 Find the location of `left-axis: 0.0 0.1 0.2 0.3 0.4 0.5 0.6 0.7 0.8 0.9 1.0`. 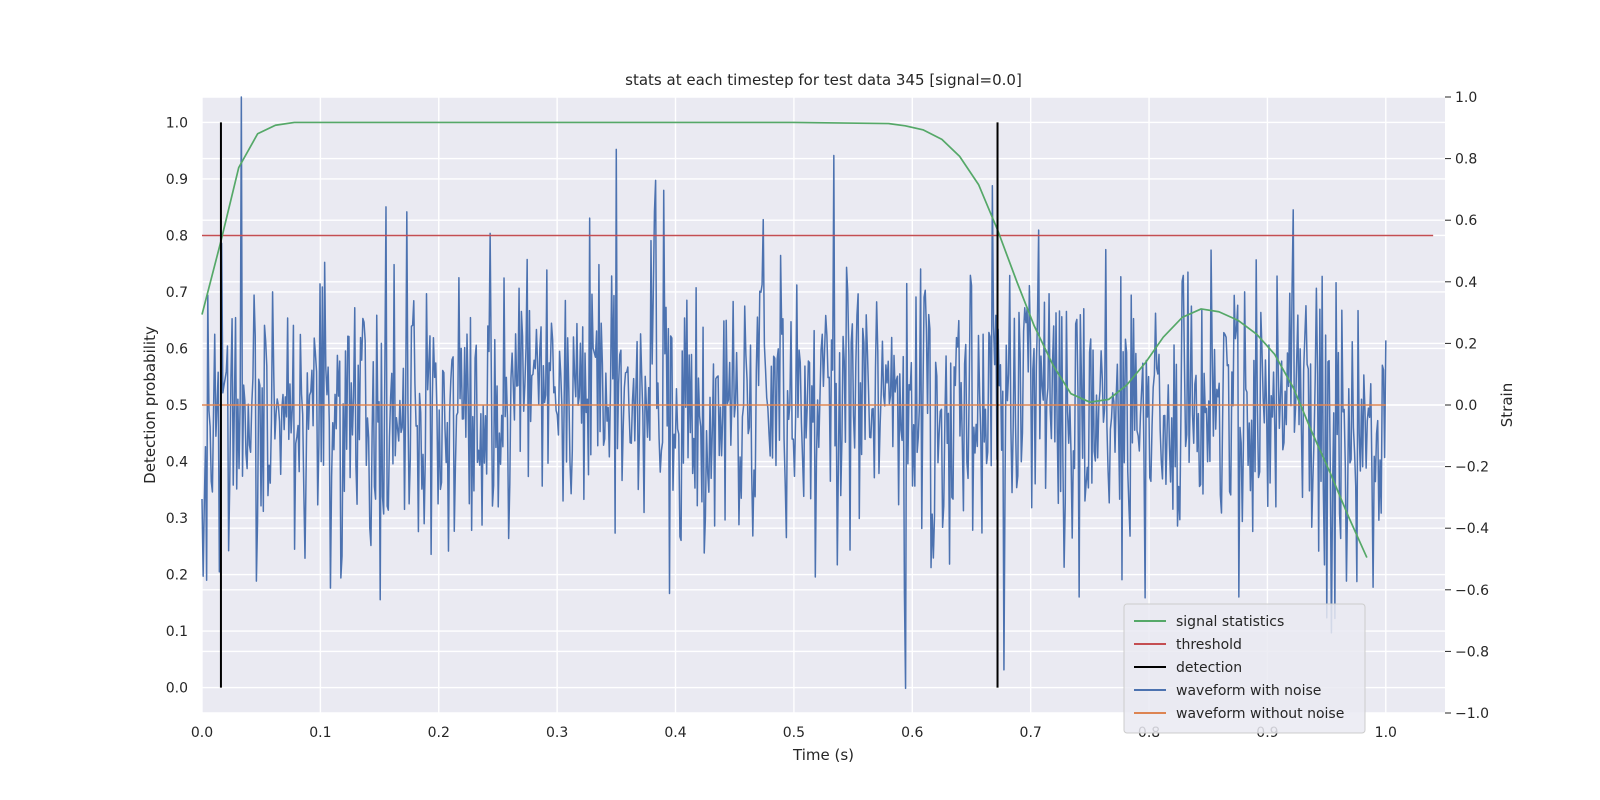

left-axis: 0.0 0.1 0.2 0.3 0.4 0.5 0.6 0.7 0.8 0.9 1.0 is located at coordinates (177, 405).